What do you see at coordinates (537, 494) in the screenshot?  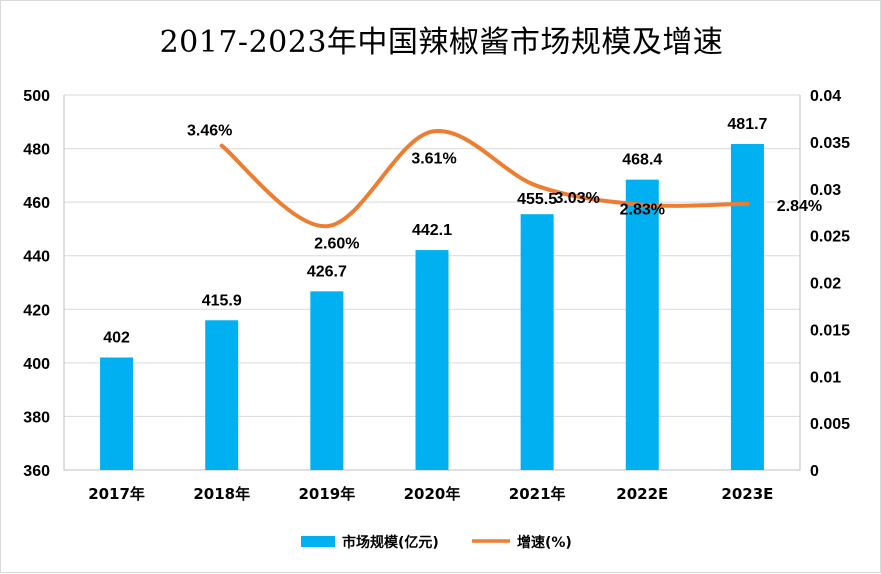 I see `x-tick-label: 2021年` at bounding box center [537, 494].